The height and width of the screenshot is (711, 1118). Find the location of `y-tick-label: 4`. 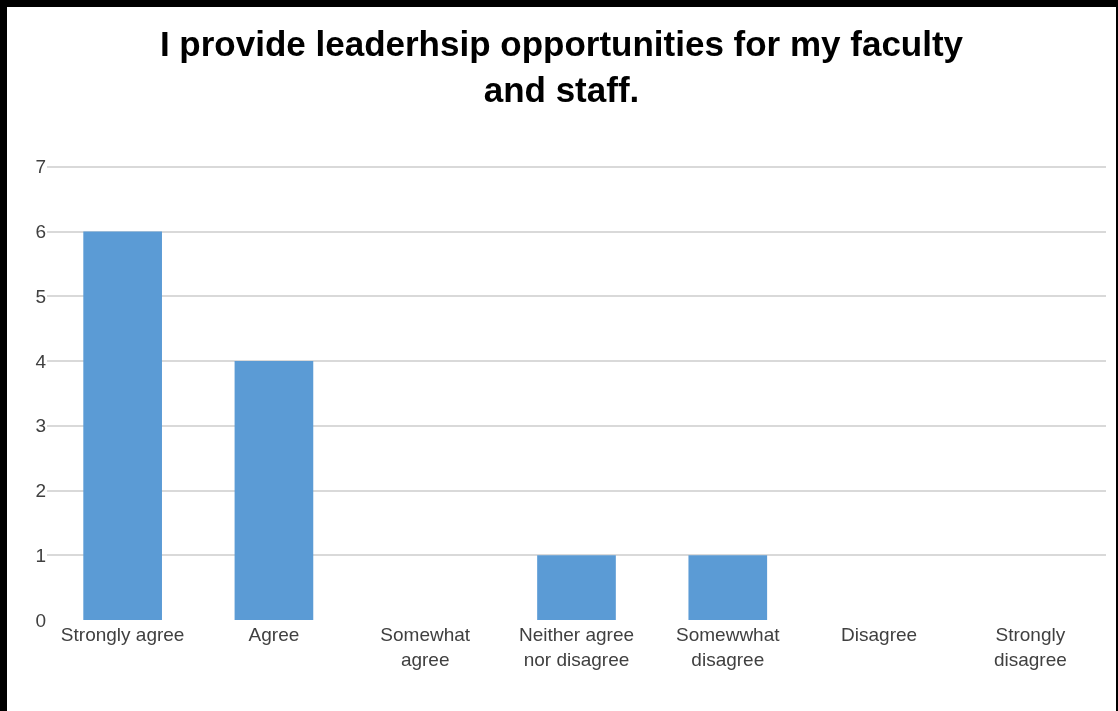

y-tick-label: 4 is located at coordinates (41, 361).